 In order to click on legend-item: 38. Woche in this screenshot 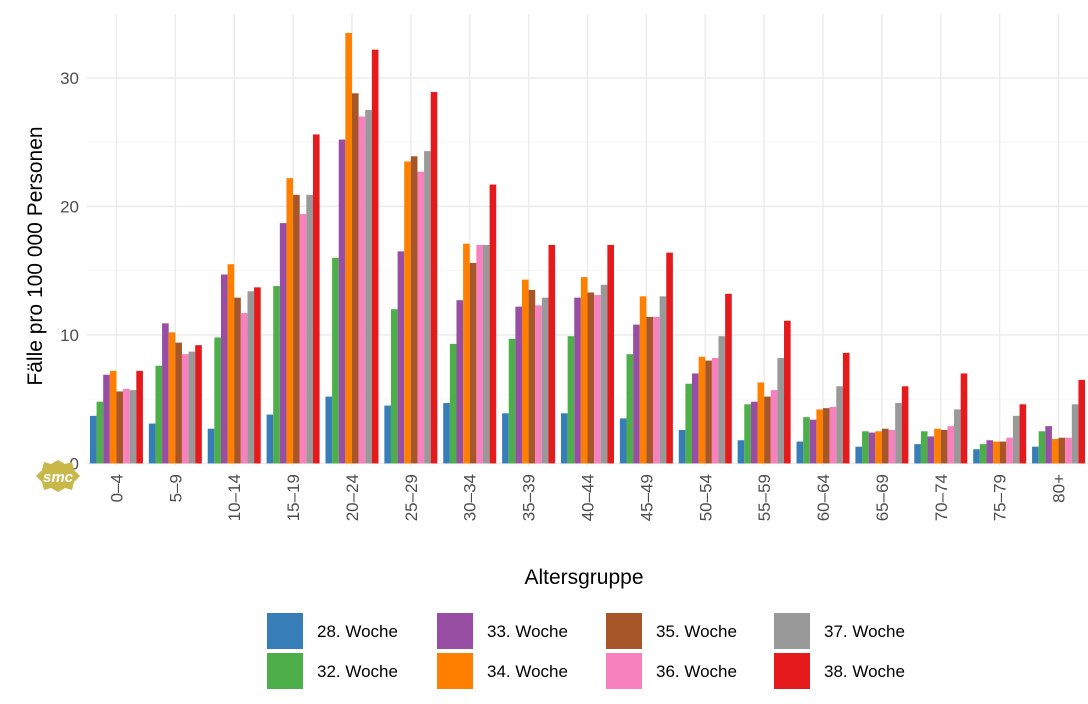, I will do `click(839, 671)`.